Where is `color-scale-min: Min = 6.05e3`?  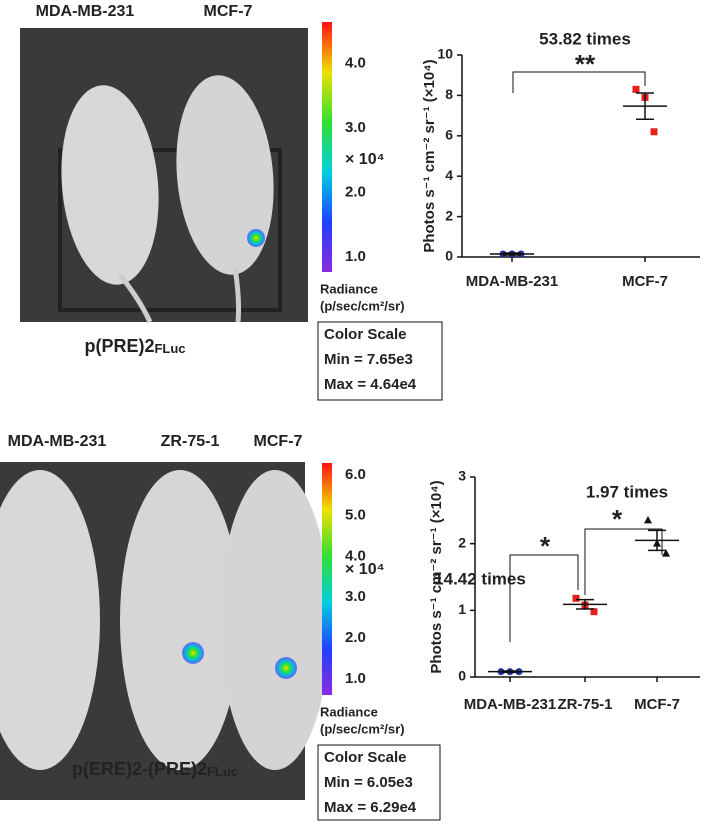
color-scale-min: Min = 6.05e3 is located at coordinates (368, 782).